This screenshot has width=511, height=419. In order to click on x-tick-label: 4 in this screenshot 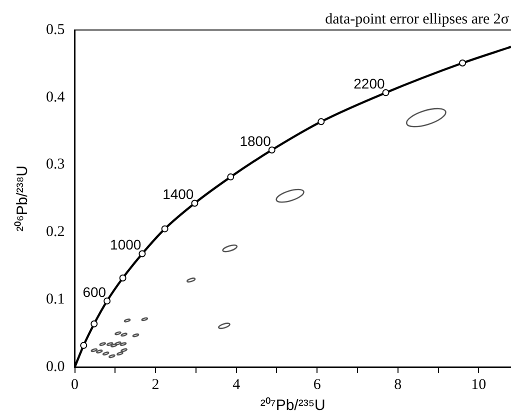, I will do `click(236, 384)`.